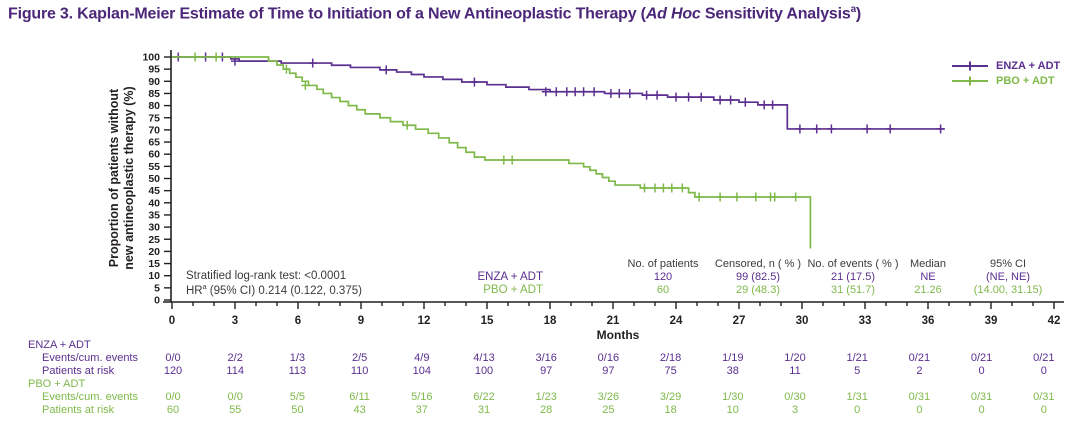 This screenshot has width=1080, height=424. Describe the element at coordinates (618, 335) in the screenshot. I see `x-axis-label: Months` at that location.